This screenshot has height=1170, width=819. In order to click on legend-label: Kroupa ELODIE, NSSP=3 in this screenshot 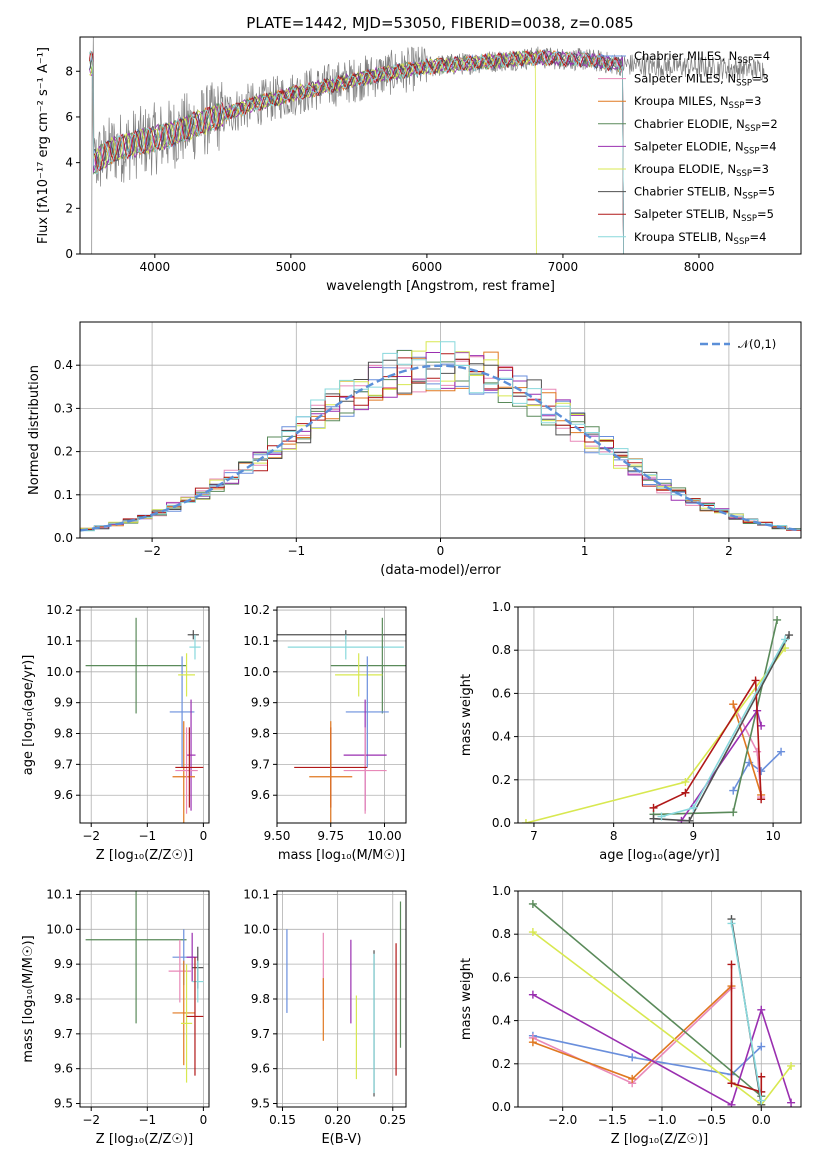, I will do `click(701, 170)`.